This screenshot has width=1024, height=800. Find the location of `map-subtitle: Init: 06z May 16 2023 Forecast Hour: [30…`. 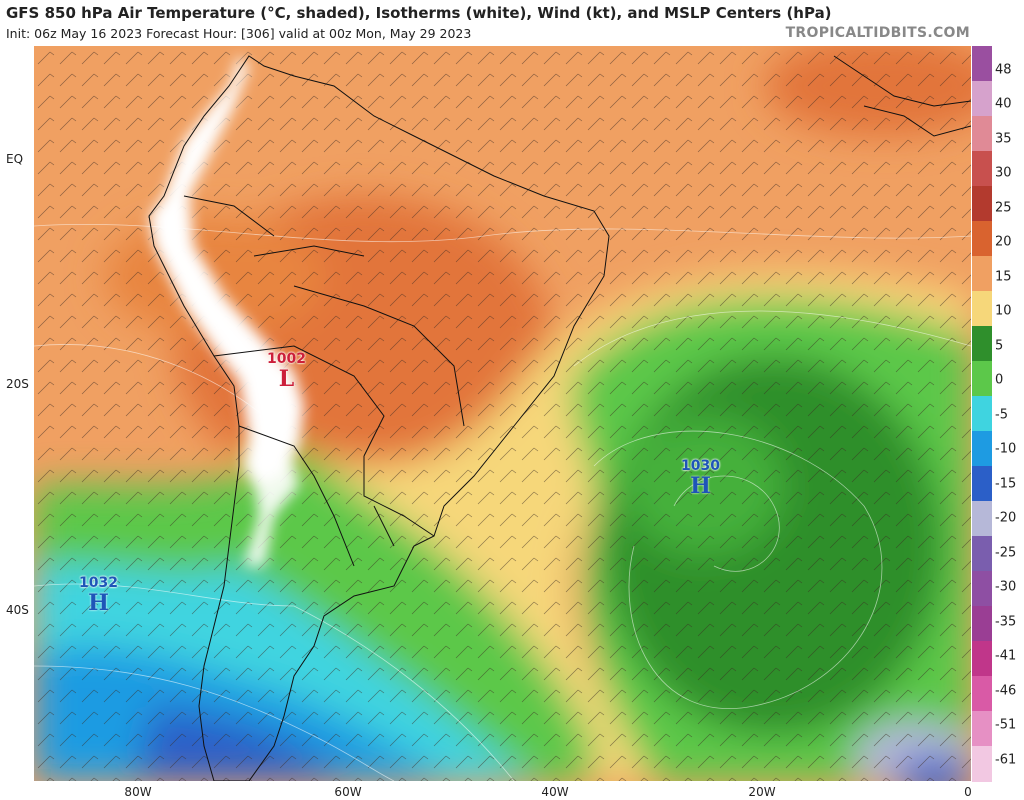

map-subtitle: Init: 06z May 16 2023 Forecast Hour: [30… is located at coordinates (239, 33).